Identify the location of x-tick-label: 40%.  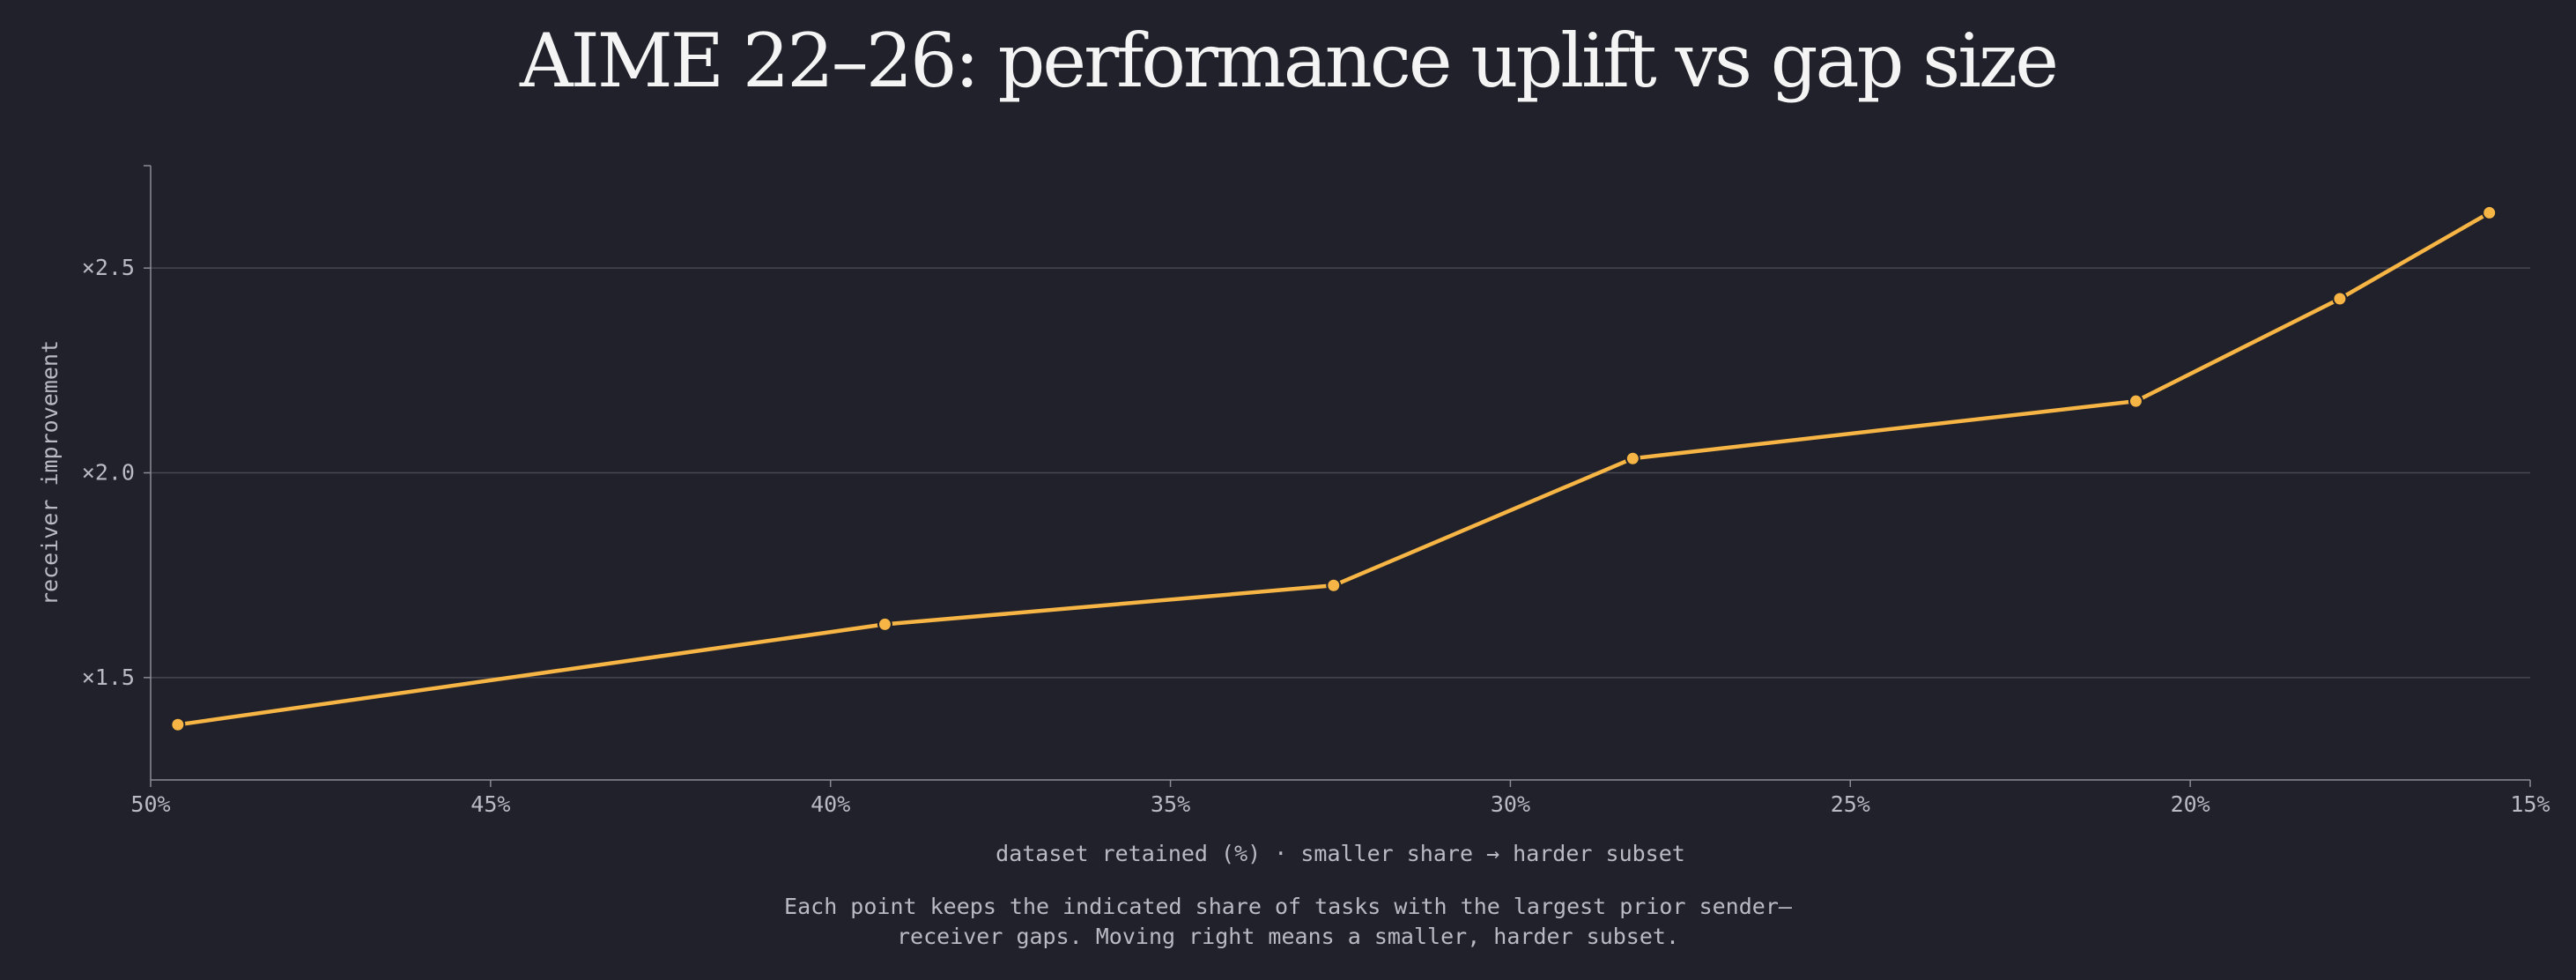
(831, 804).